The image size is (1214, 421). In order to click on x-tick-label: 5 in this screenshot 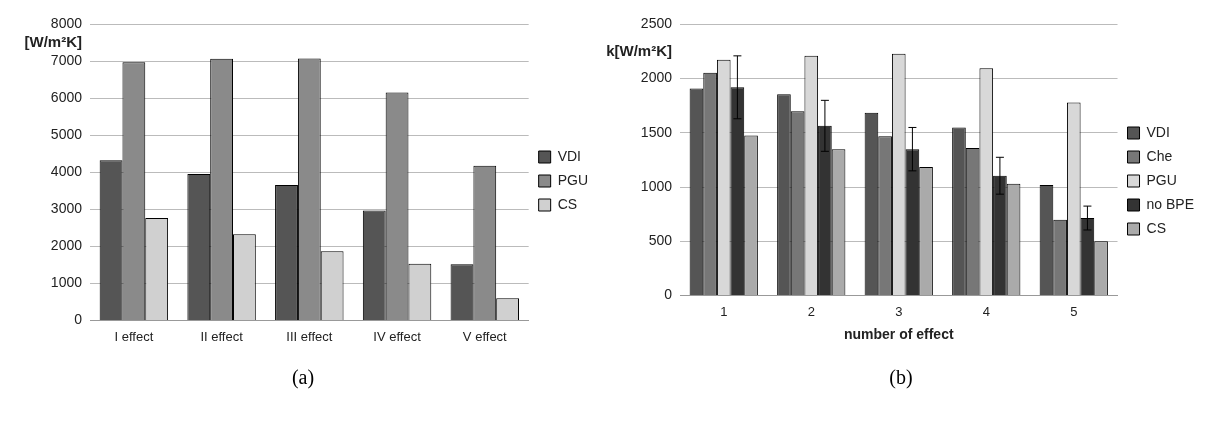, I will do `click(1074, 311)`.